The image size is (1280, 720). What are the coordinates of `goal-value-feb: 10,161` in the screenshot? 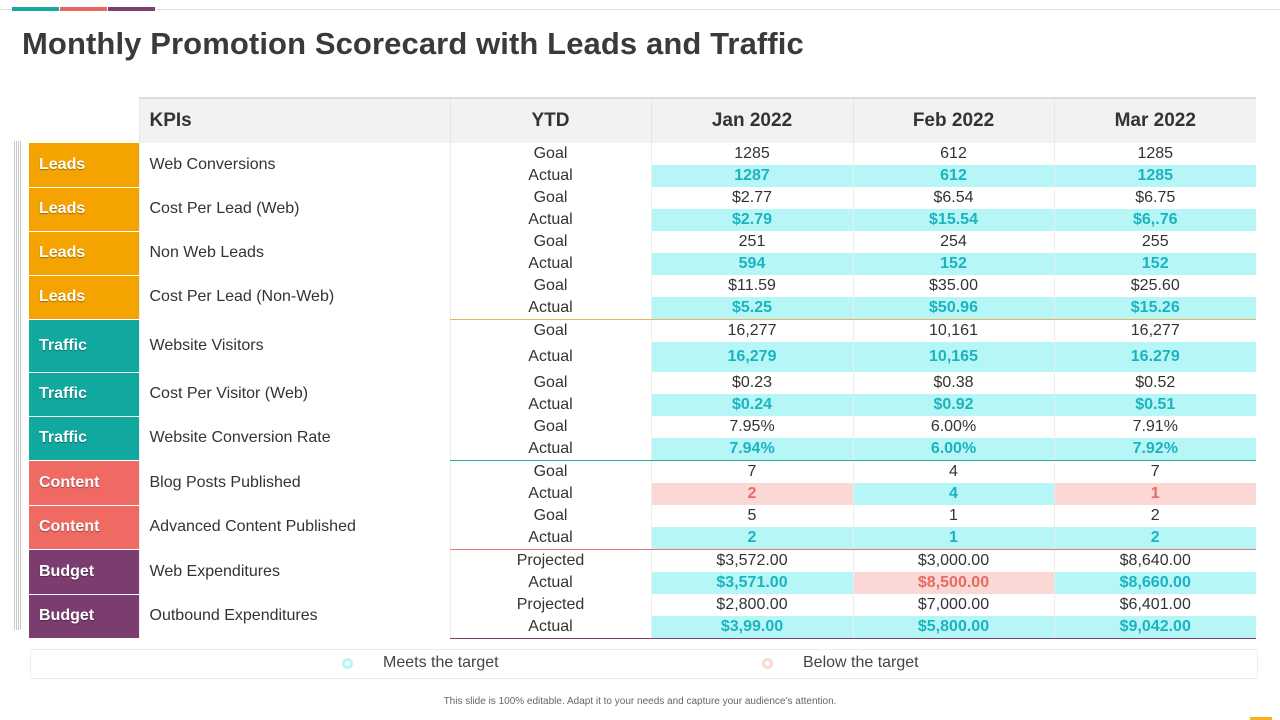 It's located at (953, 330).